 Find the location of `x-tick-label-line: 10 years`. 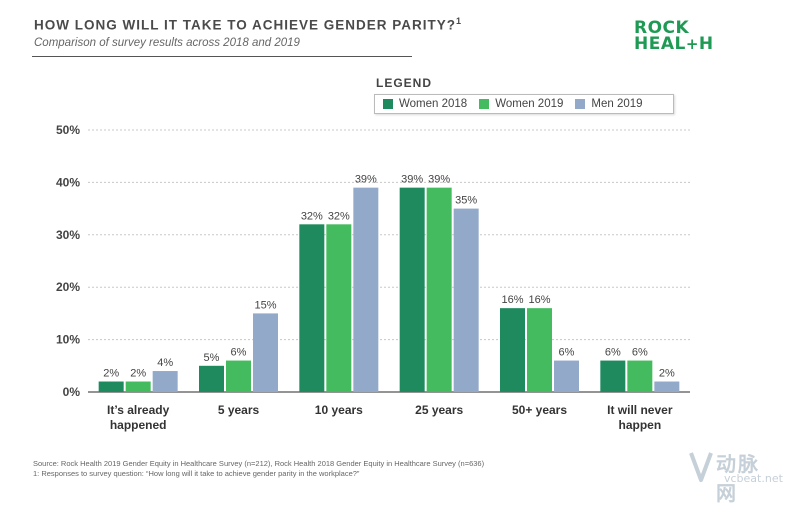

x-tick-label-line: 10 years is located at coordinates (339, 410).